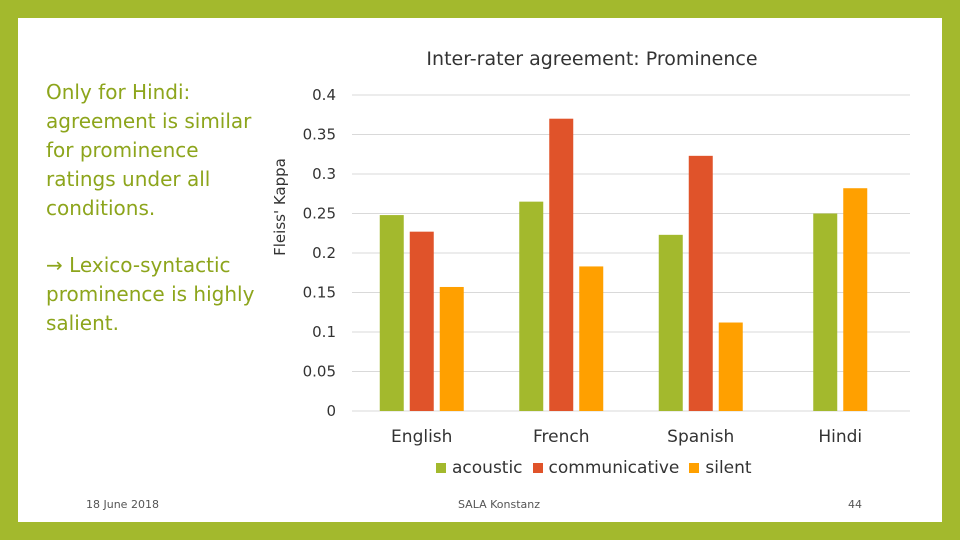 This screenshot has height=540, width=960. I want to click on y-tick-label: 0.1, so click(324, 332).